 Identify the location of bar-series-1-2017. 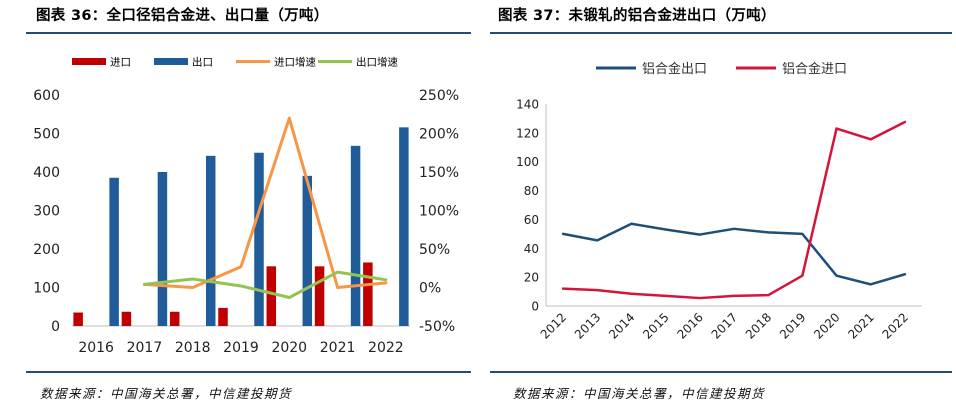
(162, 249).